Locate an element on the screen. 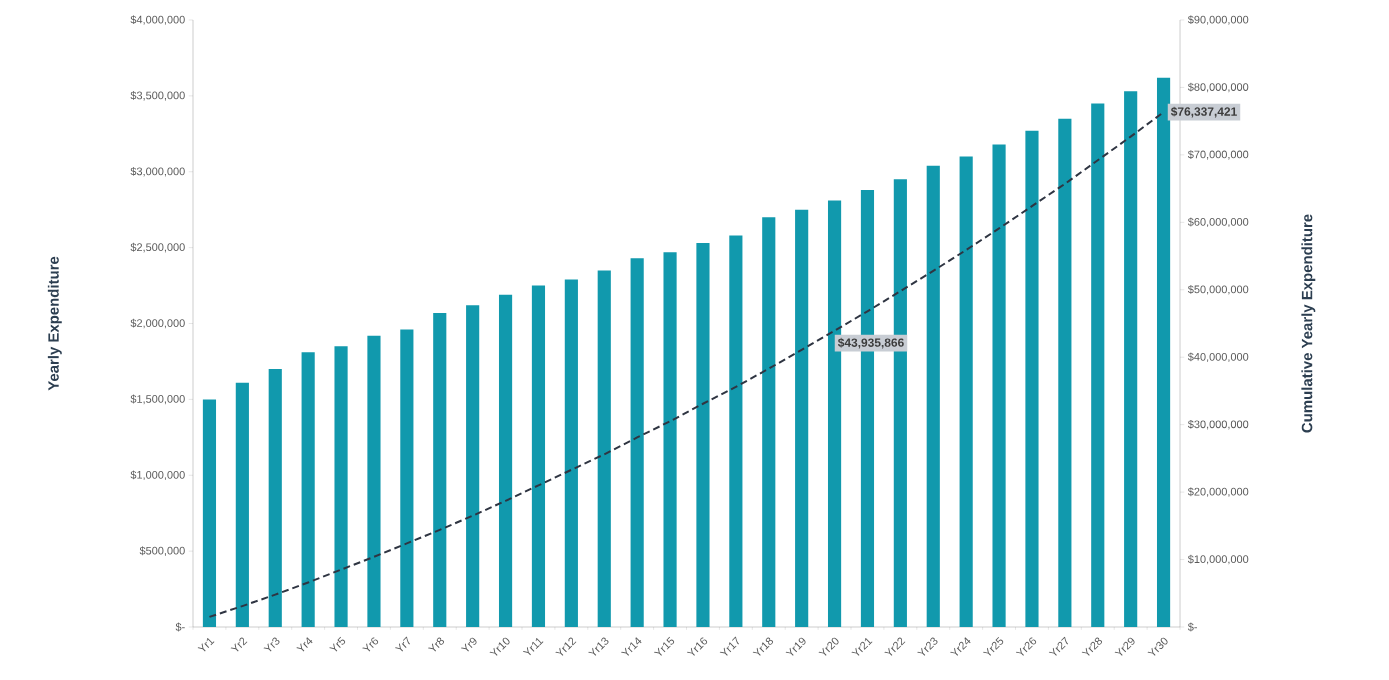 The image size is (1389, 680). x-tick-label: Yr9 is located at coordinates (468, 644).